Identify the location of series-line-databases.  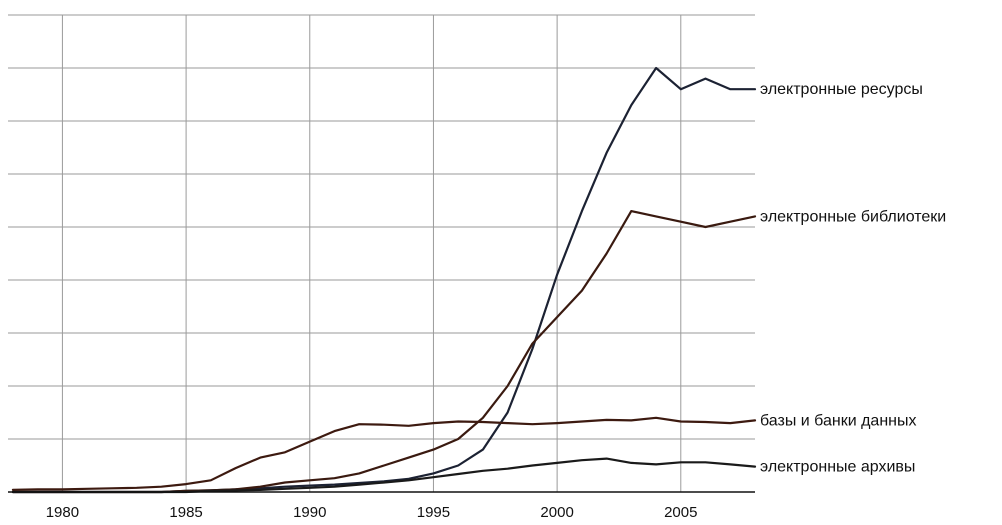
(384, 453).